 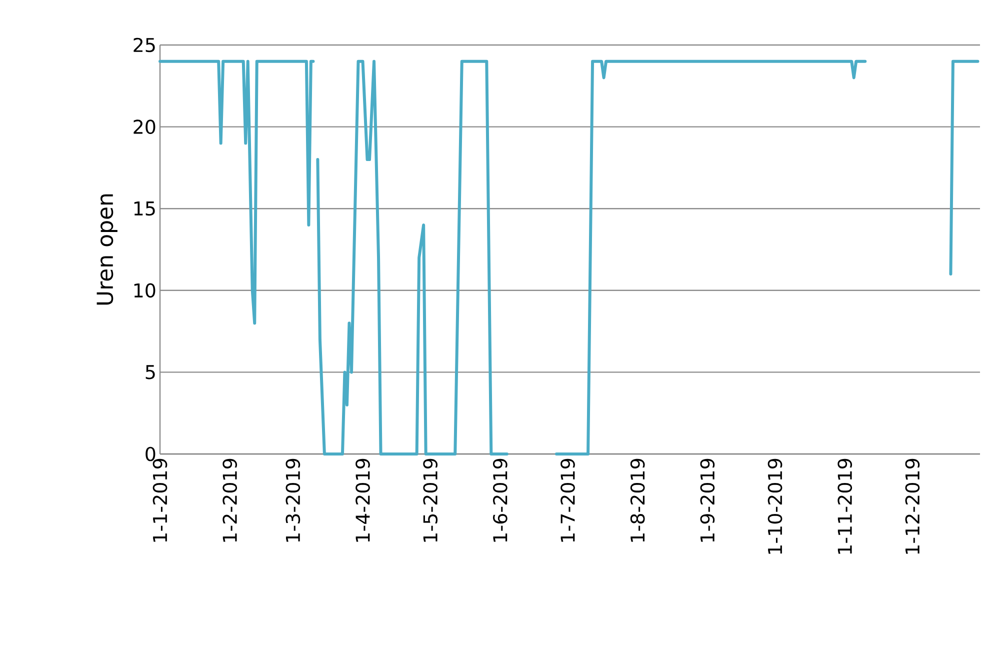 I want to click on x-tick-label: 1-9-2019, so click(x=707, y=500).